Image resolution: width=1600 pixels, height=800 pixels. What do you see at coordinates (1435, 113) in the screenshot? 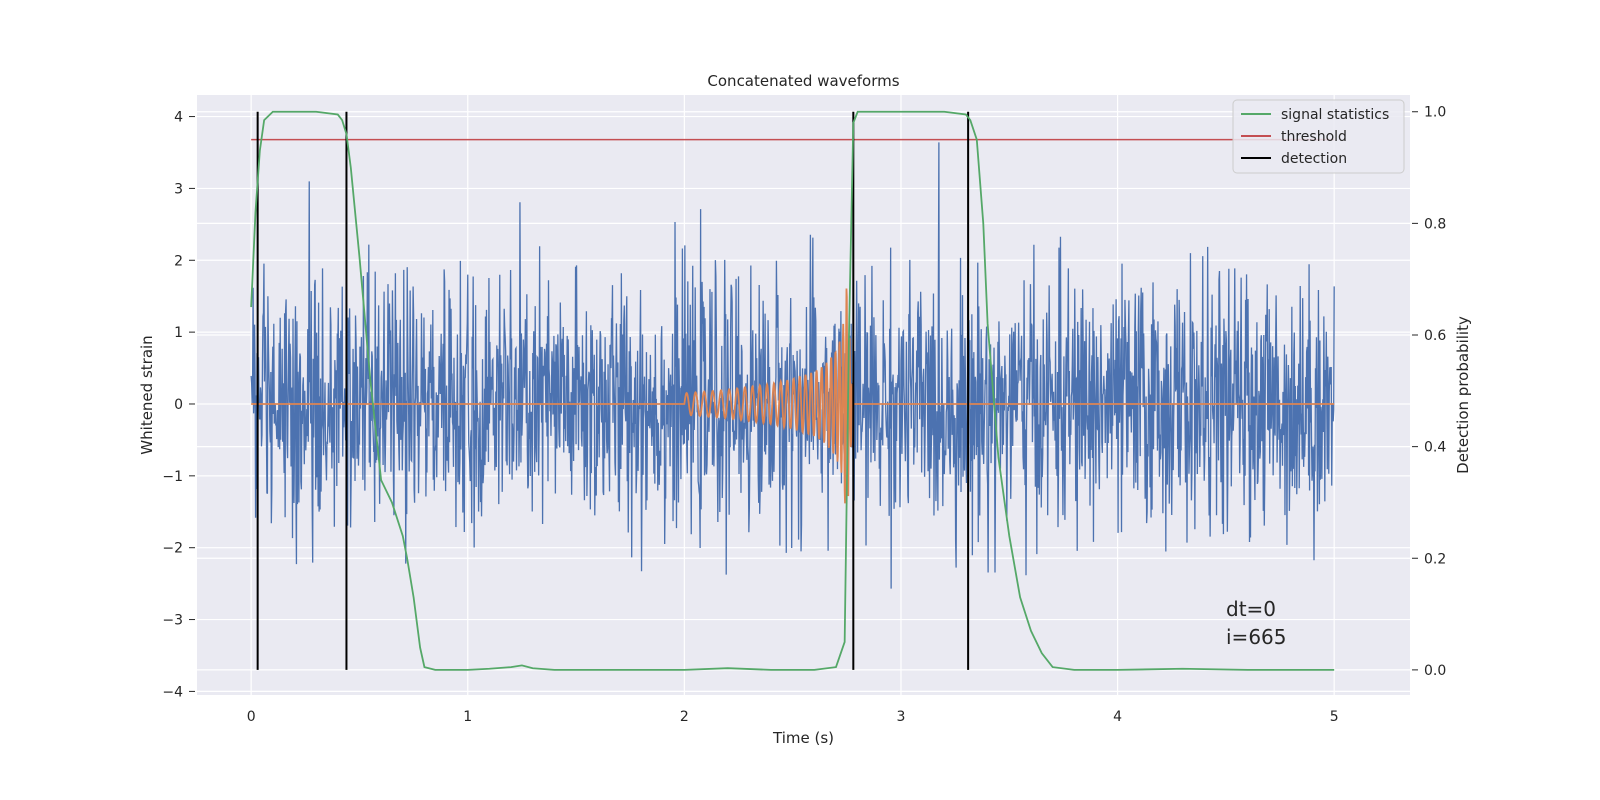
I see `y2-tick-label: 1.0` at bounding box center [1435, 113].